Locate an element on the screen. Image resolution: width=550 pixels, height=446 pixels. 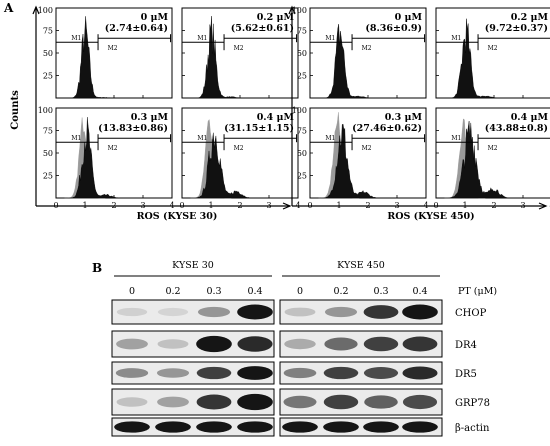
dose-label: 0.3 μM is located at coordinates (150, 117).